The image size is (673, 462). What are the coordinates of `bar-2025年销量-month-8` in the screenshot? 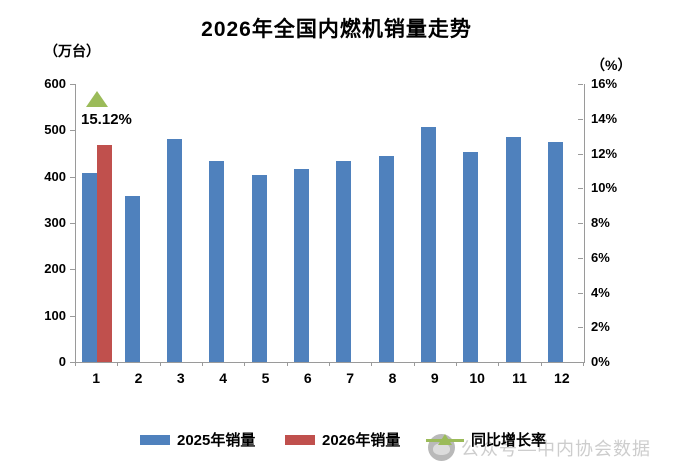 It's located at (386, 258).